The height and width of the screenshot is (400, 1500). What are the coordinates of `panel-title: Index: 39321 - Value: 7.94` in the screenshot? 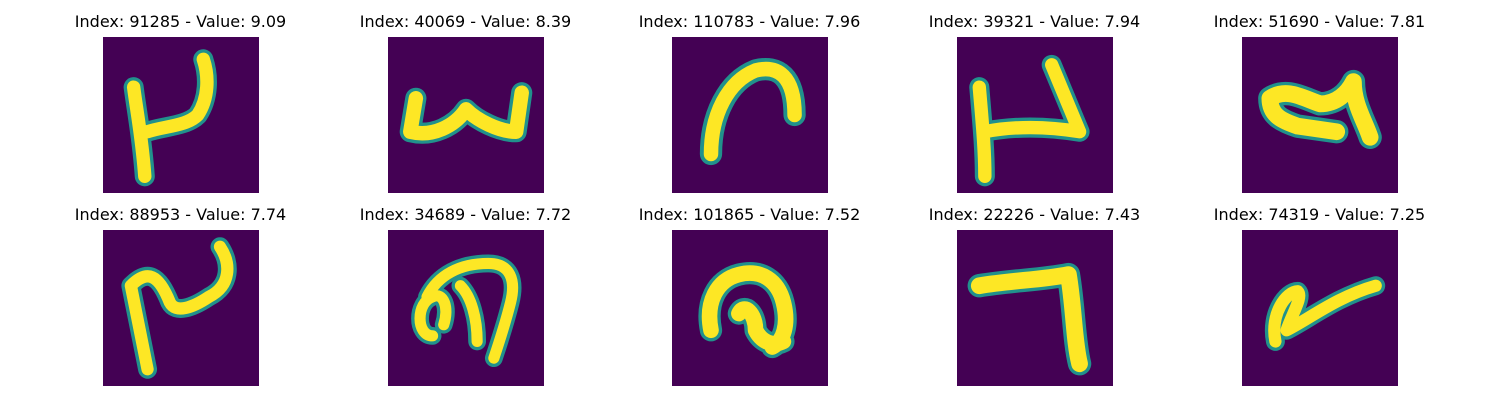 It's located at (1034, 21).